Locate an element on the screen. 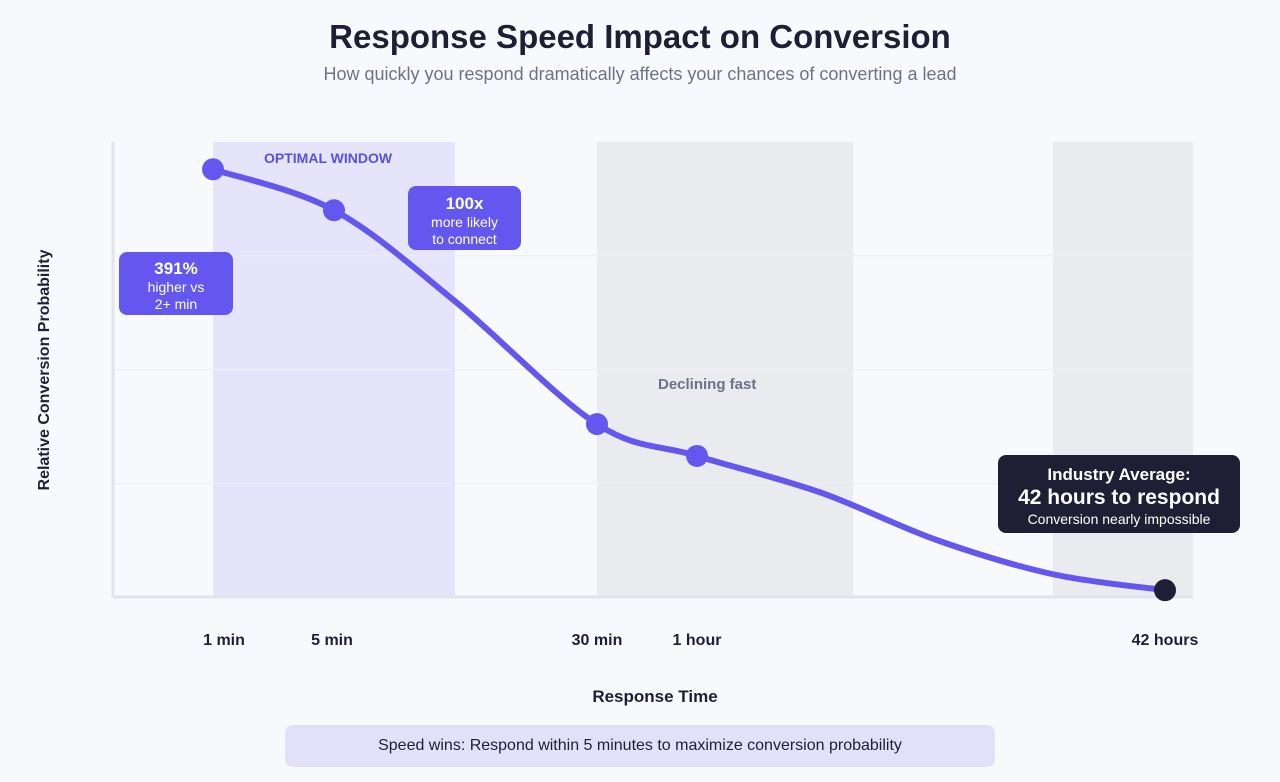 This screenshot has height=782, width=1280. callout-391-line1: higher vs is located at coordinates (176, 287).